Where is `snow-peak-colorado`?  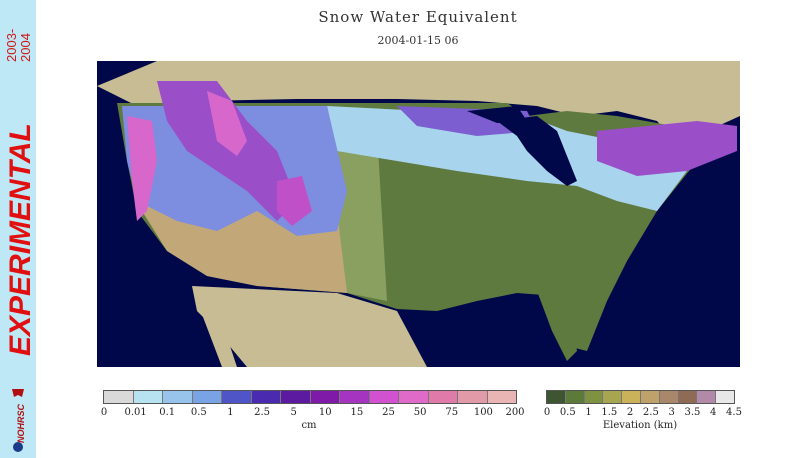
snow-peak-colorado is located at coordinates (294, 201).